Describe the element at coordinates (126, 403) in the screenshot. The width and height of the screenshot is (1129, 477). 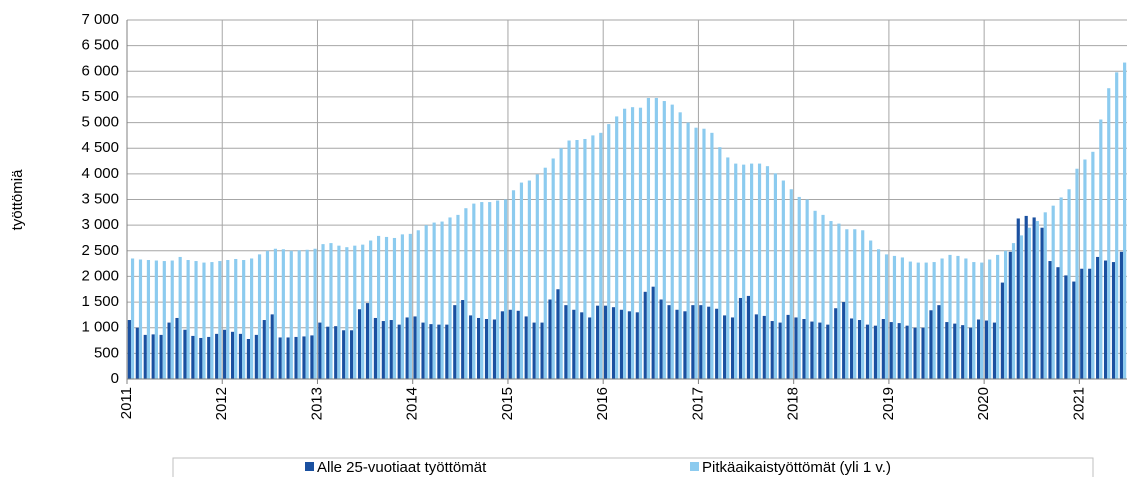
I see `x-tick-label: 2011` at that location.